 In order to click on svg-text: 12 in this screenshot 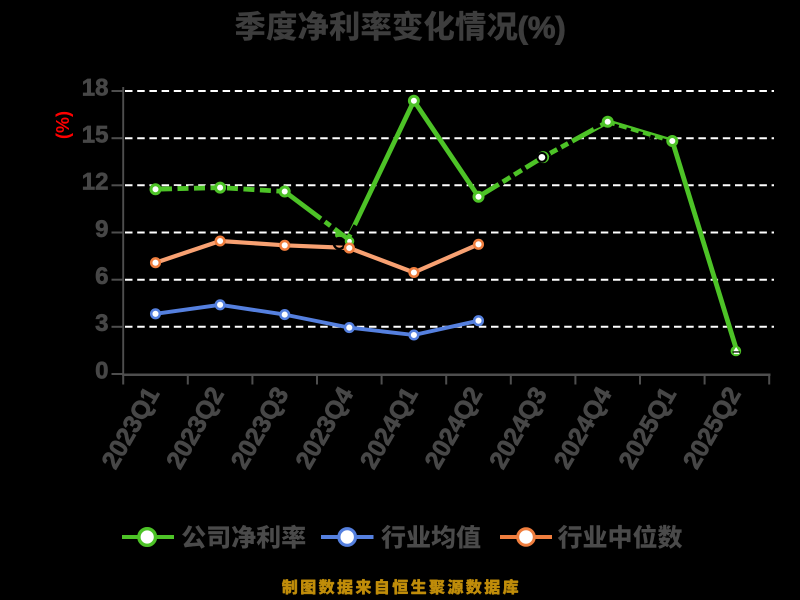, I will do `click(95, 182)`.